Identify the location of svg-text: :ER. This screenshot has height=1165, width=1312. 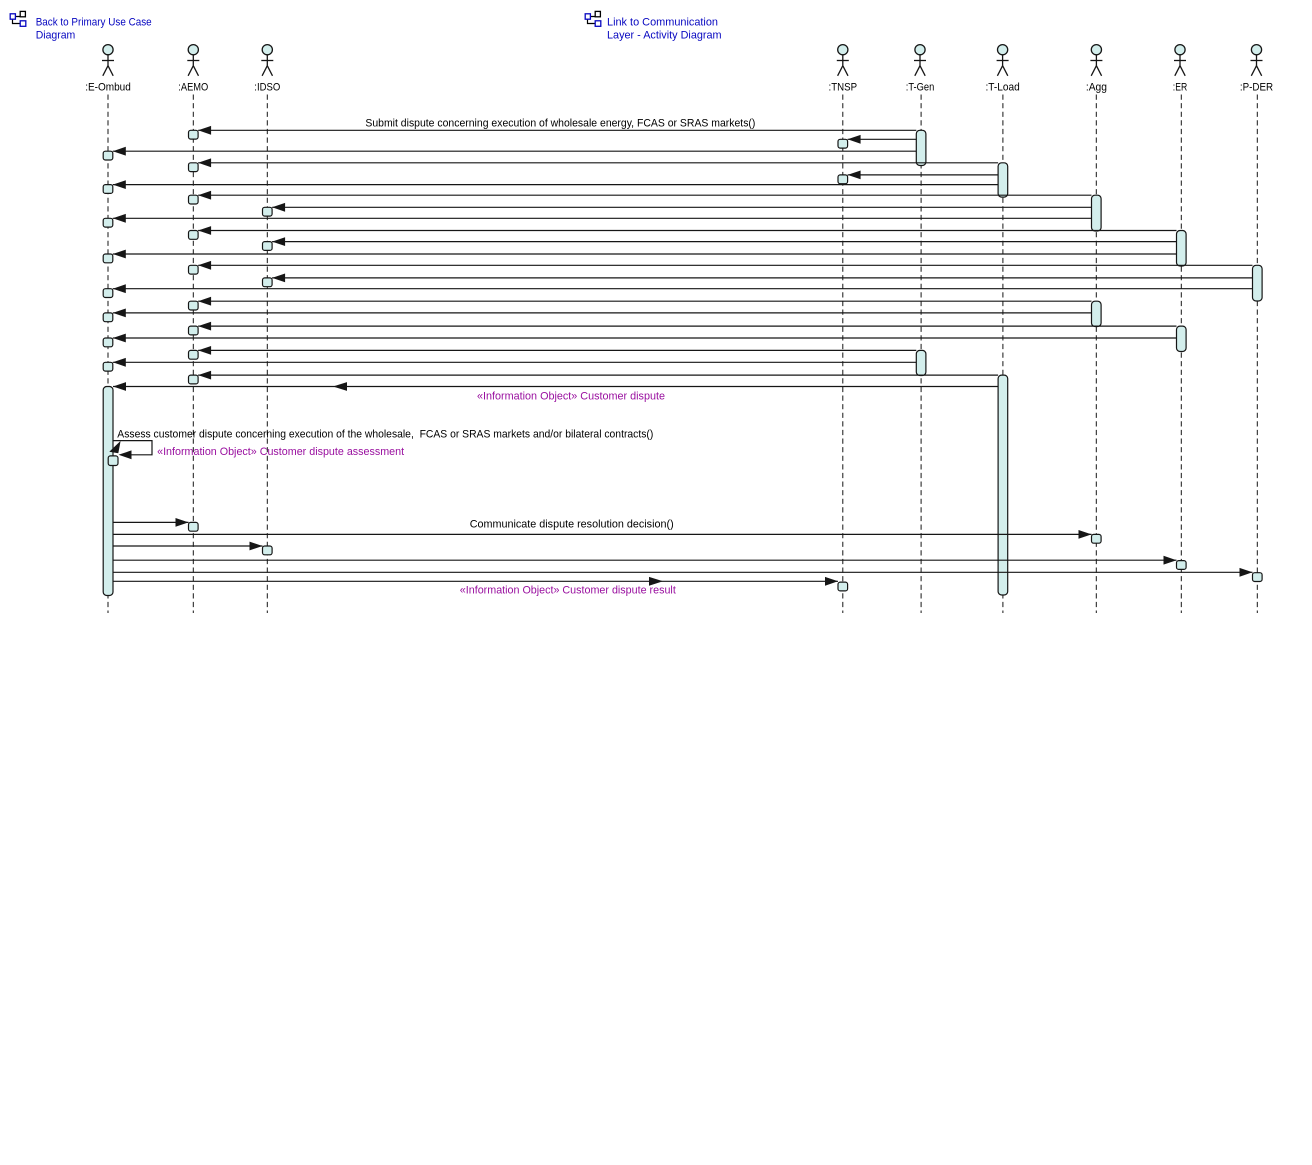
(1180, 87).